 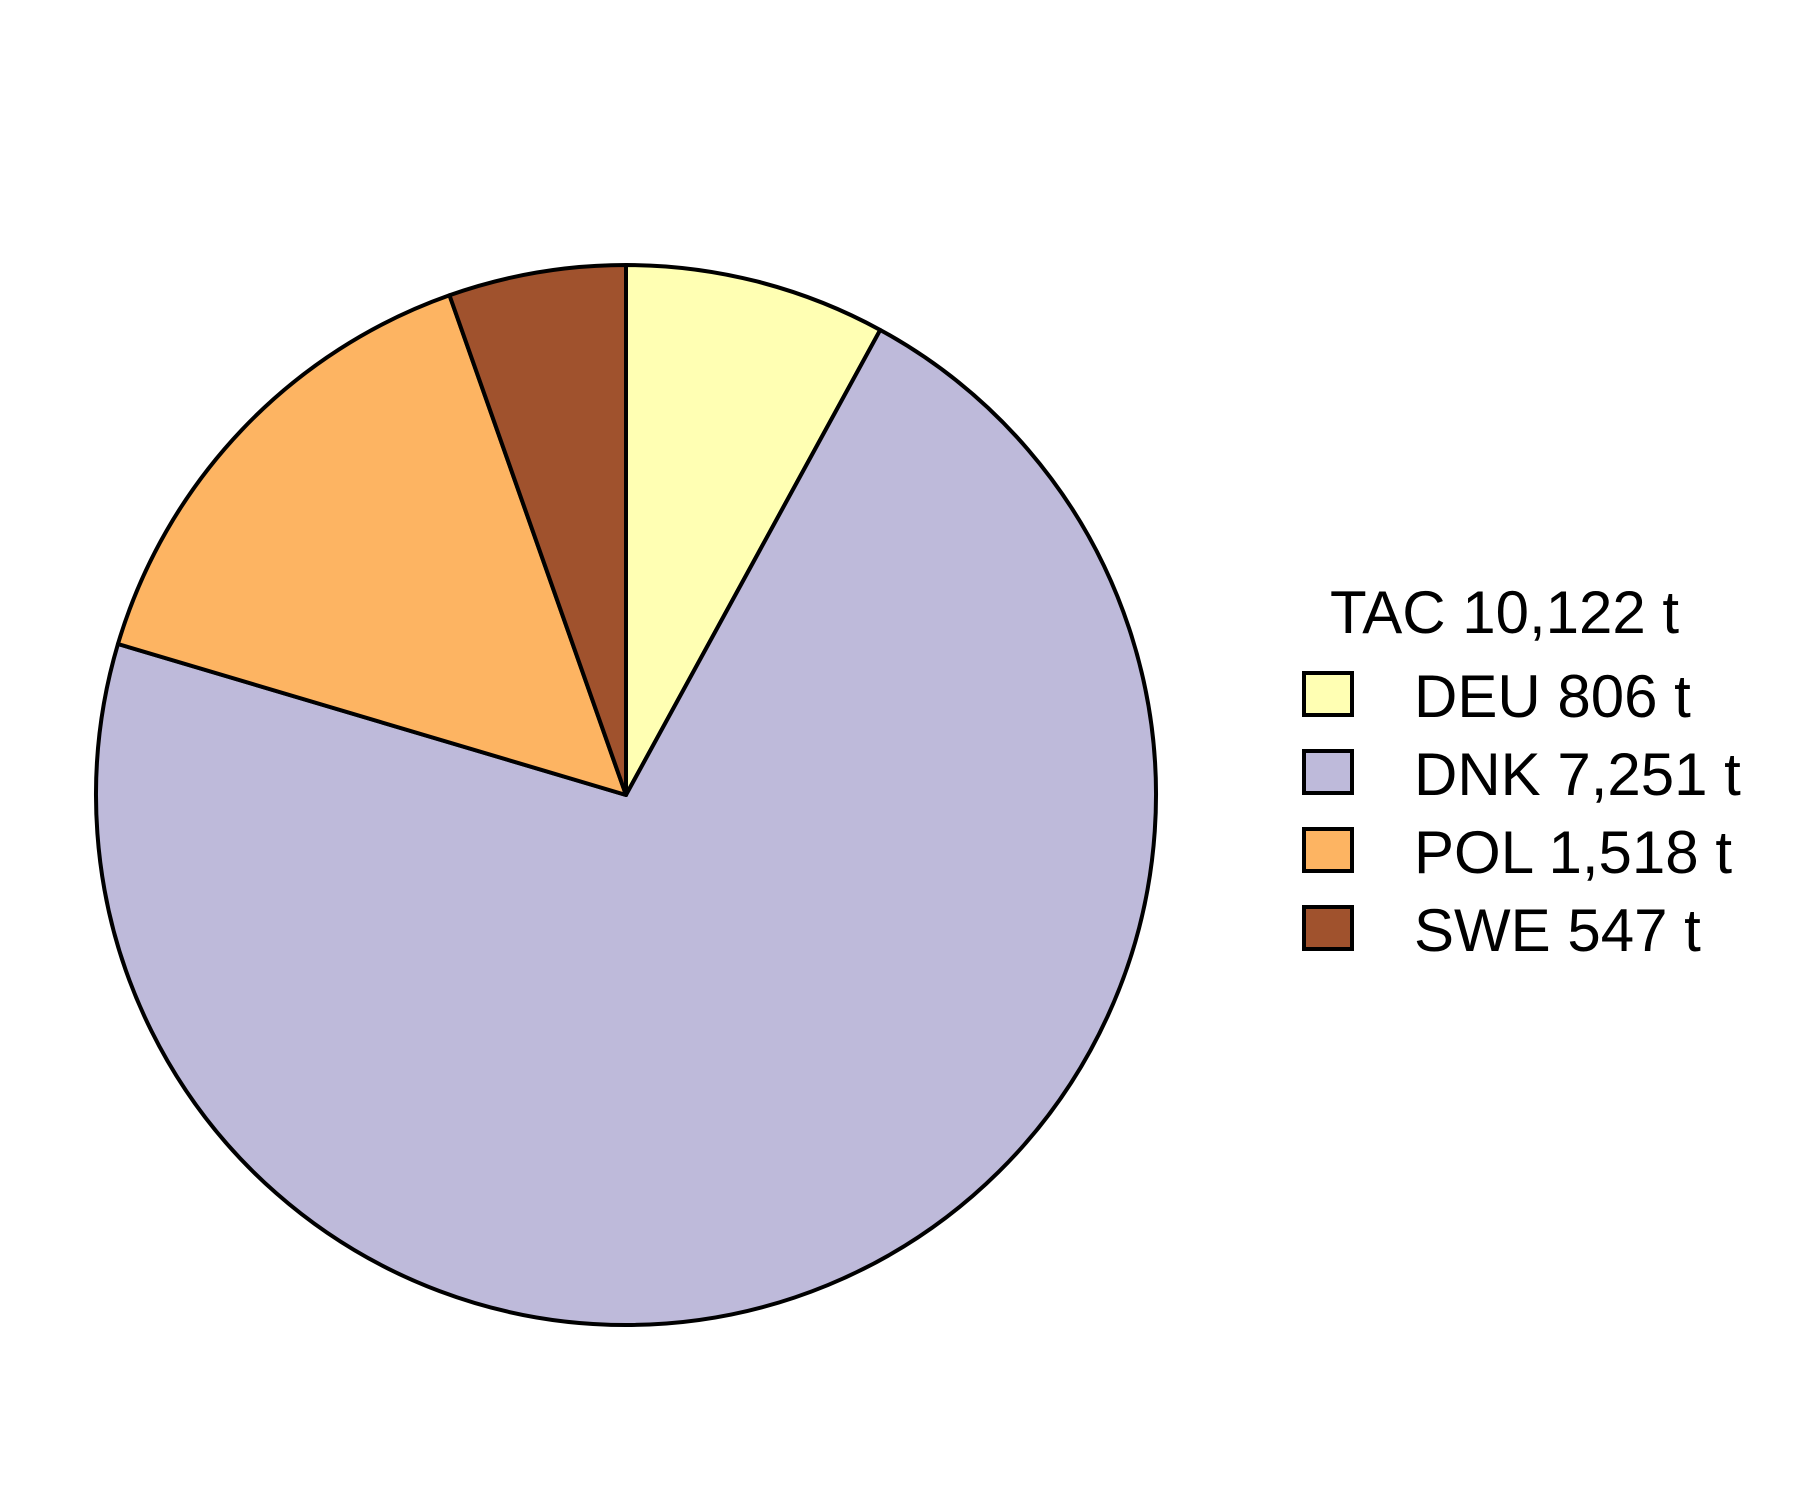 I want to click on legend-item-swe: SWE 547 t, so click(x=1501, y=930).